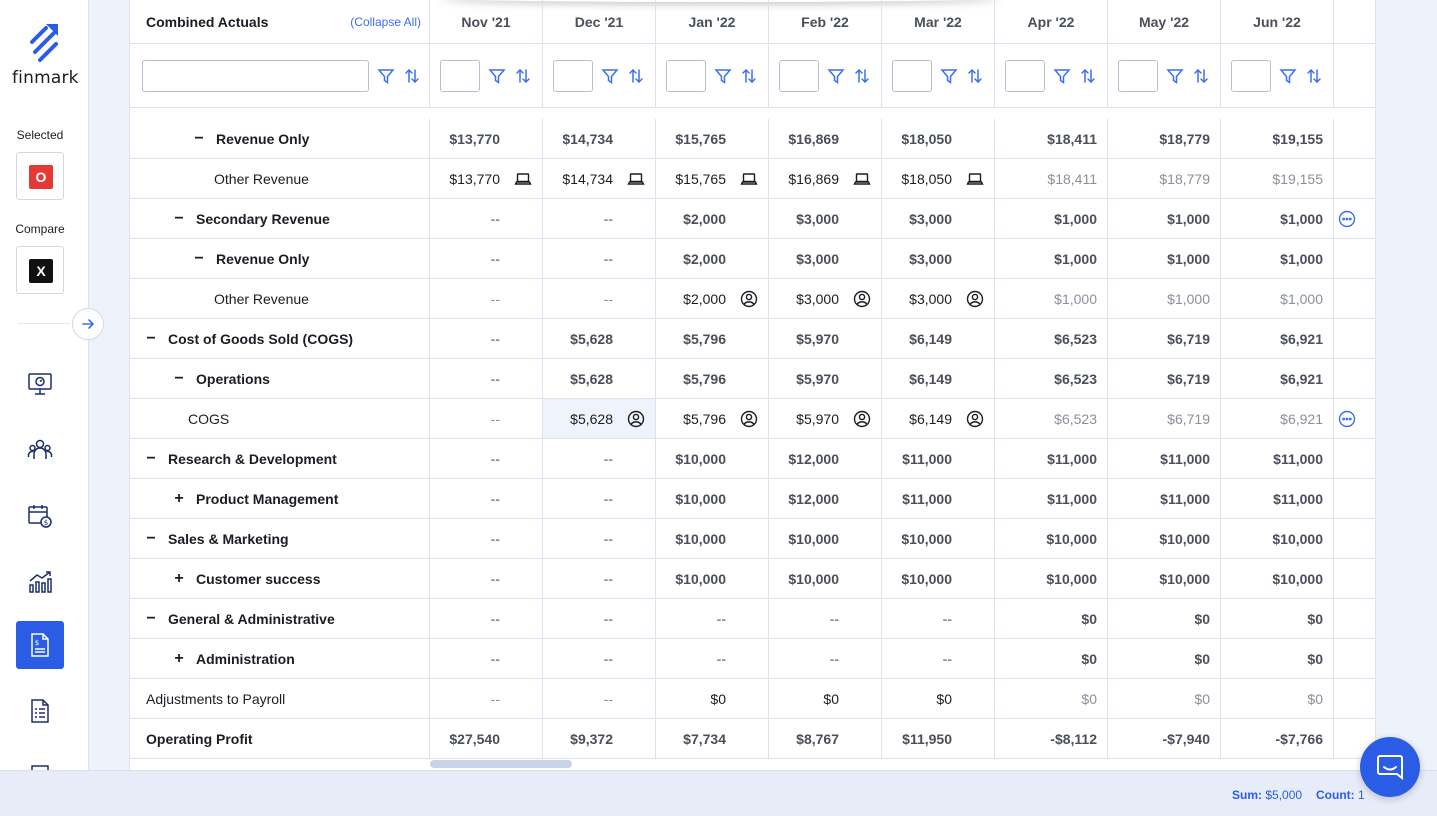  What do you see at coordinates (1051, 738) in the screenshot?
I see `value-cell: -$8,112` at bounding box center [1051, 738].